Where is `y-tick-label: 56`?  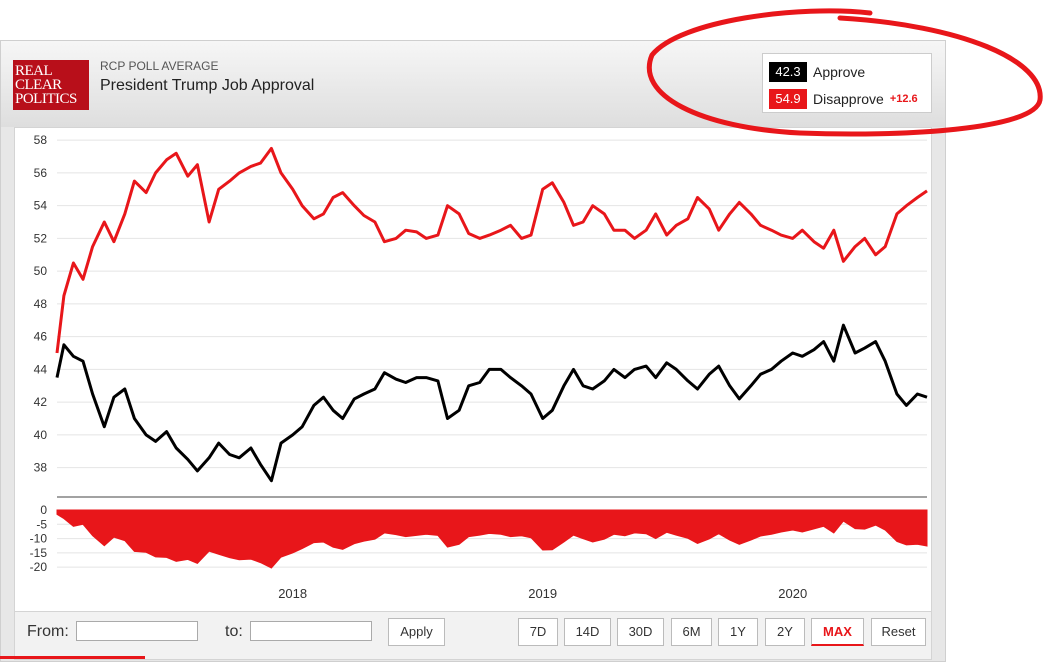
y-tick-label: 56 is located at coordinates (41, 173).